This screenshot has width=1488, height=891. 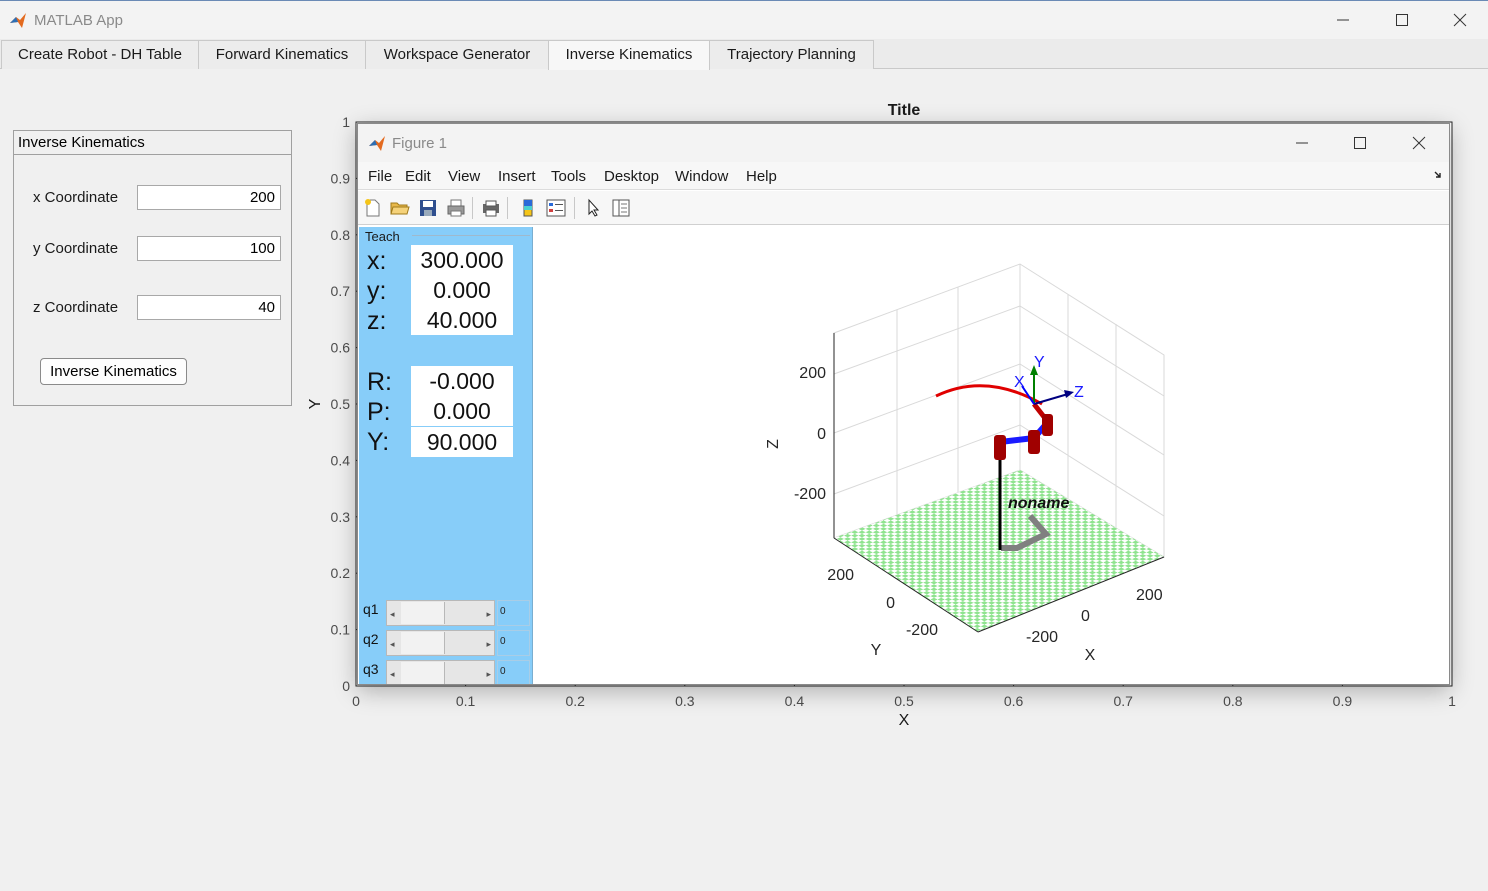 I want to click on print-button, so click(x=456, y=208).